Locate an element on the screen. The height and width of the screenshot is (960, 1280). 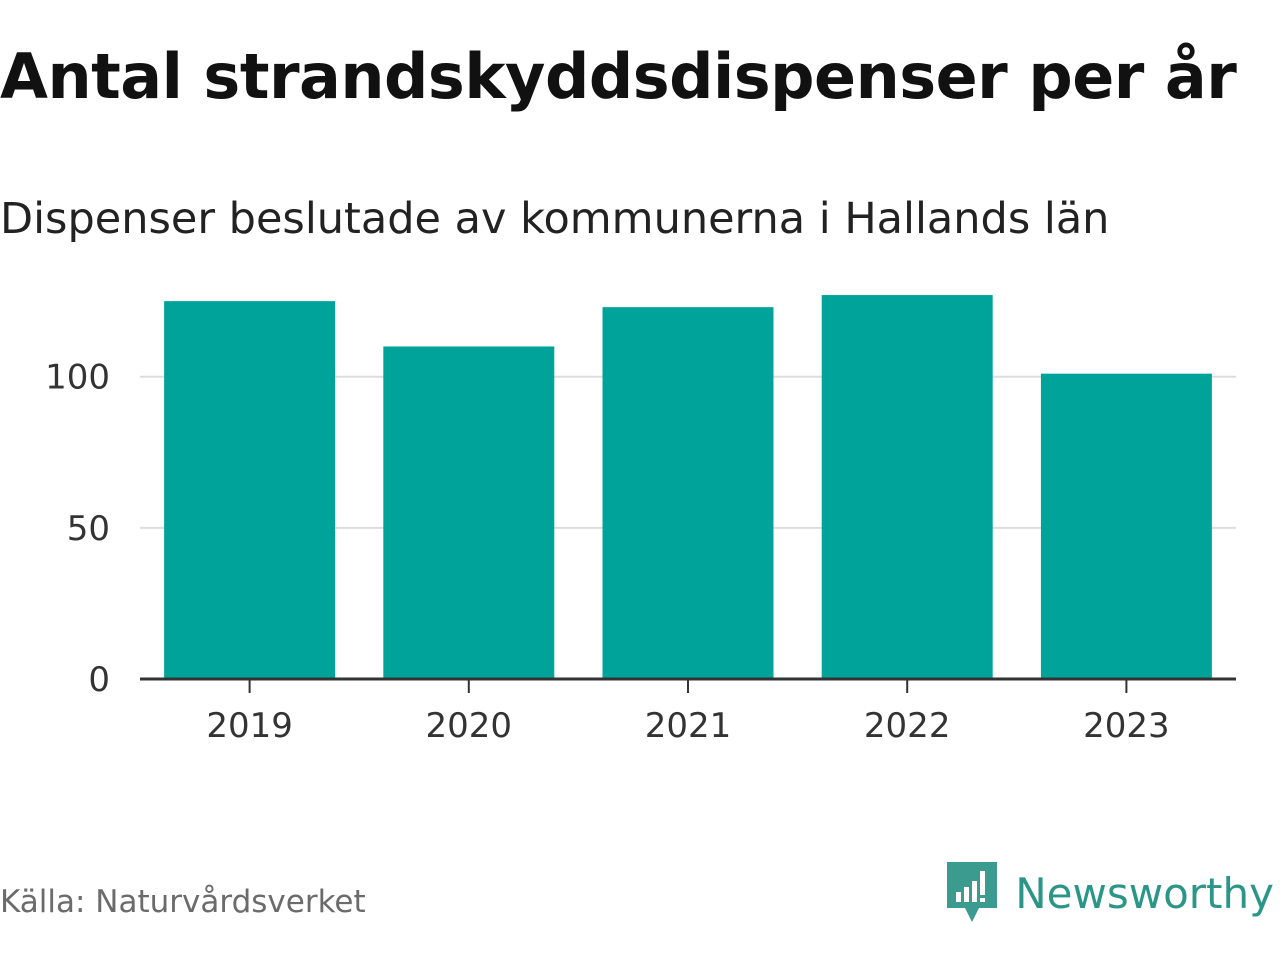
x-tick-label-2023: 2023 is located at coordinates (1126, 726).